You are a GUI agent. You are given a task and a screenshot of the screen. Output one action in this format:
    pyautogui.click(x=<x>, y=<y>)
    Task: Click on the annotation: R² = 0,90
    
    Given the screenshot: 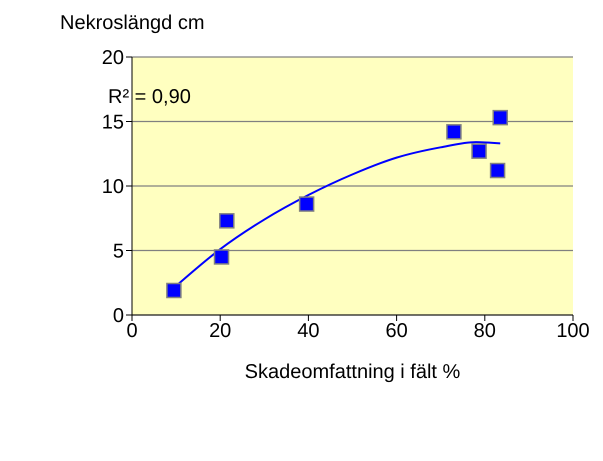 What is the action you would take?
    pyautogui.click(x=149, y=97)
    